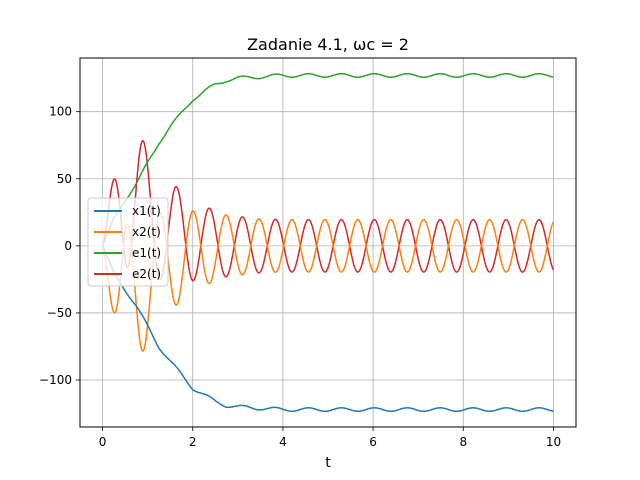 The height and width of the screenshot is (480, 640). I want to click on x-tick-label: 2, so click(193, 442).